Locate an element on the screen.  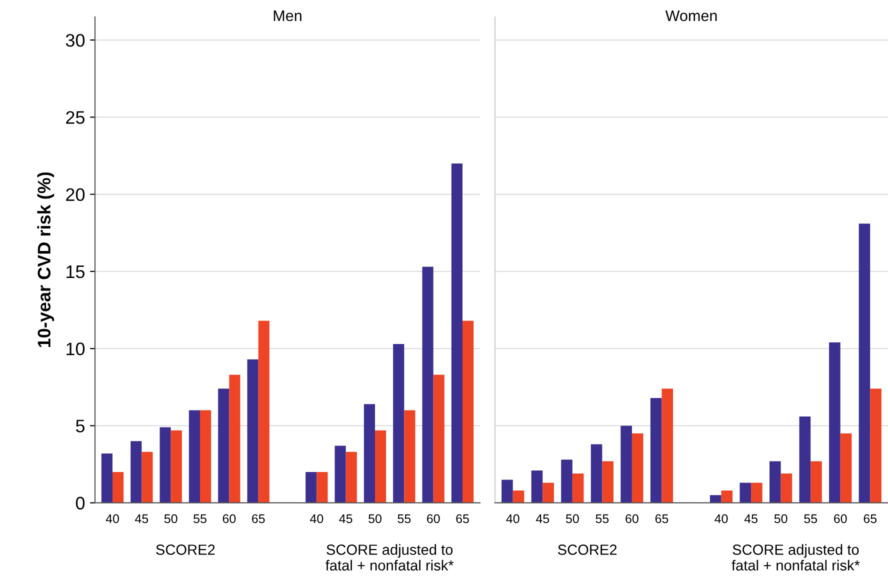
y-tick-label: 5 is located at coordinates (80, 426).